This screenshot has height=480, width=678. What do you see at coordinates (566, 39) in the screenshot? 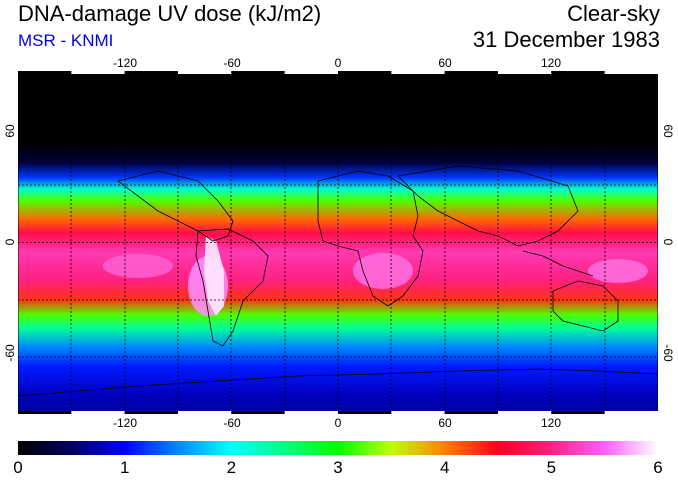
I see `date-label: 31 December 1983` at bounding box center [566, 39].